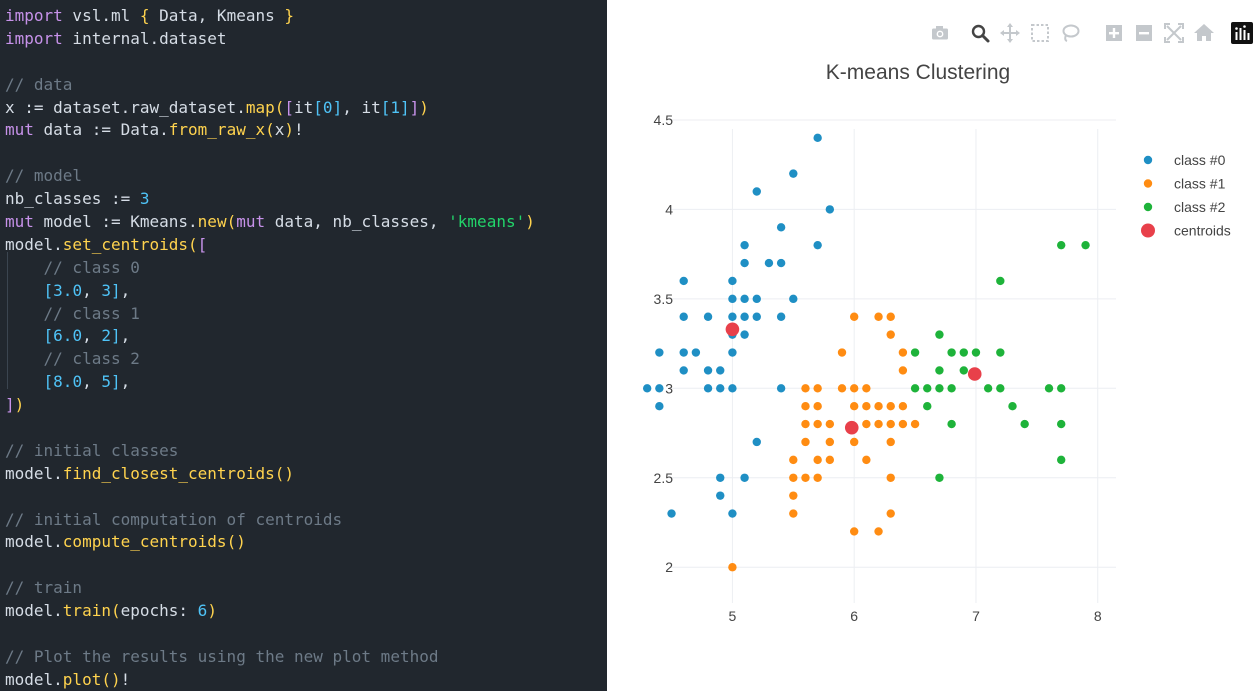  What do you see at coordinates (669, 209) in the screenshot?
I see `y-tick-label: 4` at bounding box center [669, 209].